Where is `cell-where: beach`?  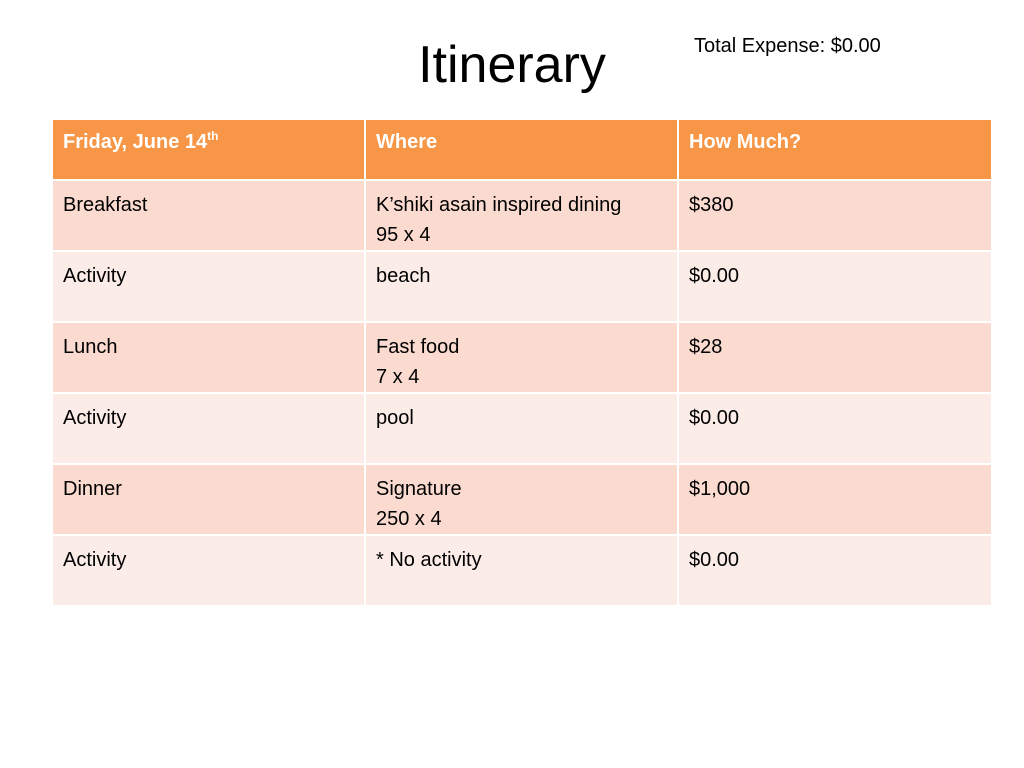
cell-where: beach is located at coordinates (521, 286).